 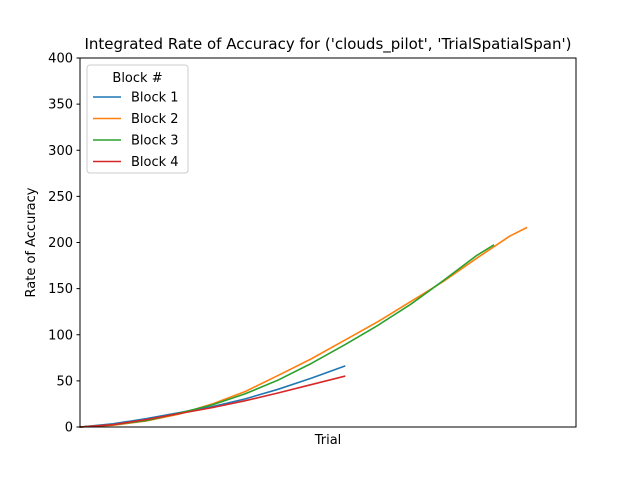 I want to click on y-axis-label: Rate of Accuracy, so click(x=31, y=242).